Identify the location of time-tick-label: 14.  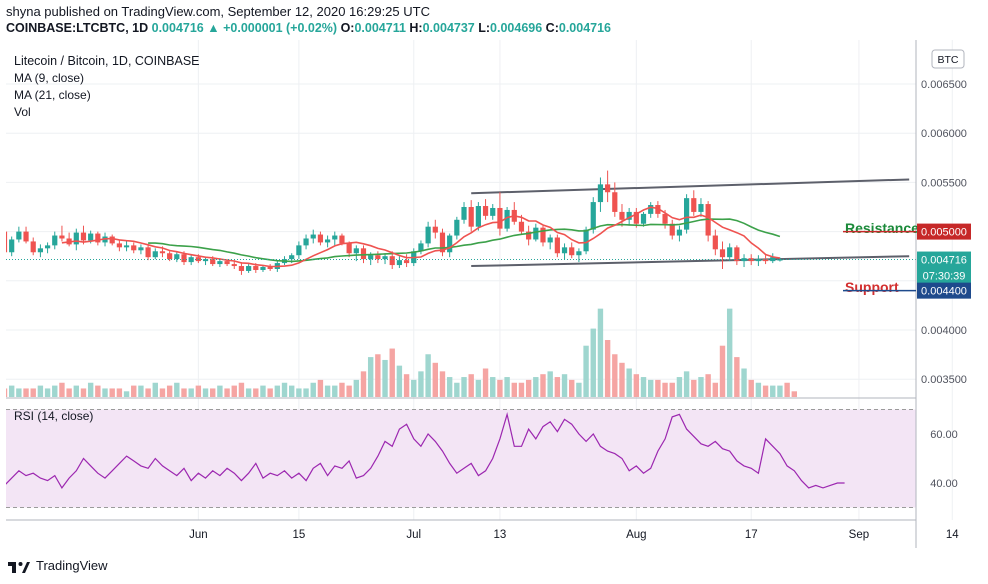
(952, 535).